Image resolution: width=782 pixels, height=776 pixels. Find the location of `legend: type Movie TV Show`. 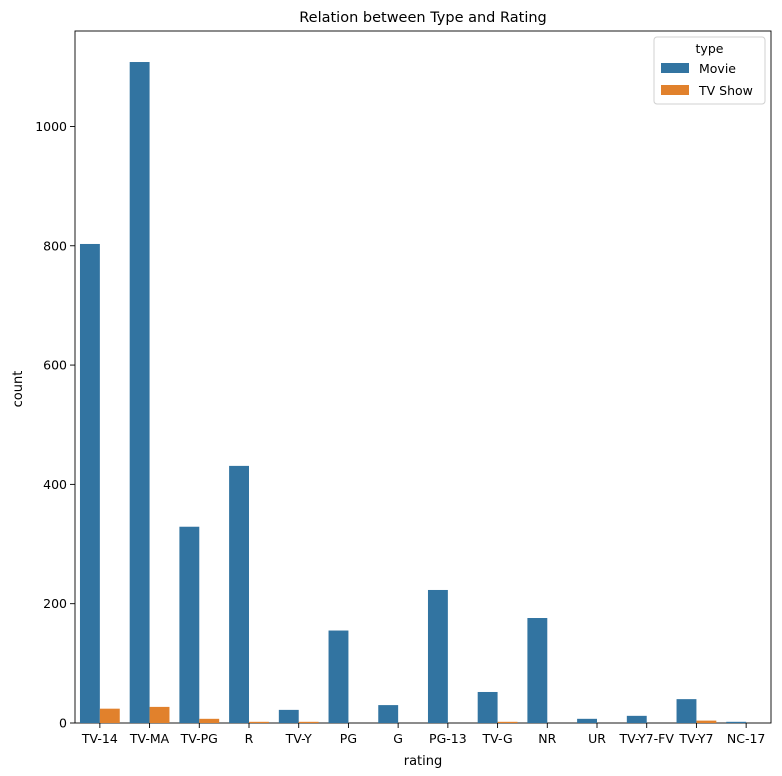

legend: type Movie TV Show is located at coordinates (709, 70).